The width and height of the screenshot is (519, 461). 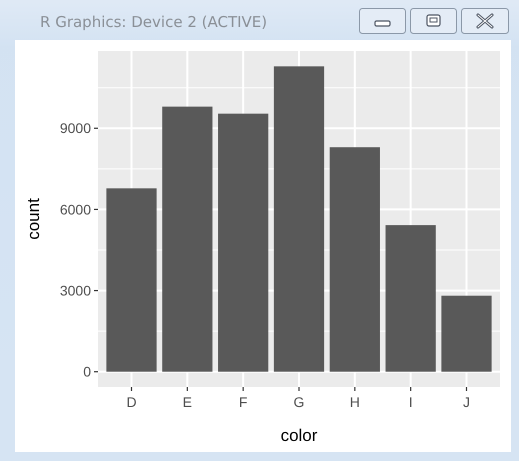 What do you see at coordinates (87, 372) in the screenshot?
I see `y-tick-label: 0` at bounding box center [87, 372].